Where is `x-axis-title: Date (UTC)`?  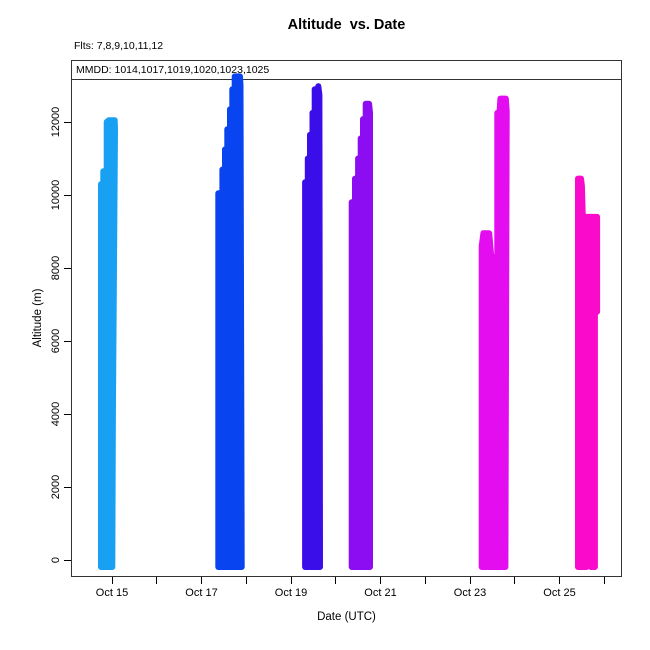
x-axis-title: Date (UTC) is located at coordinates (346, 617).